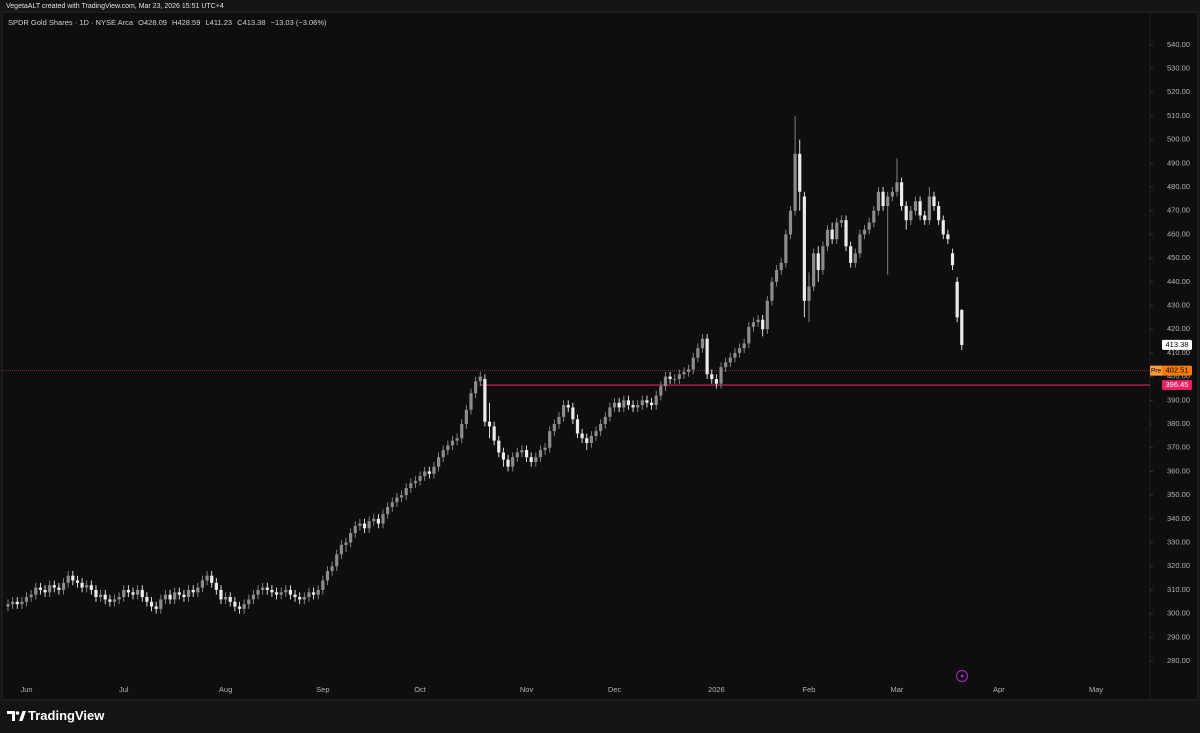 The width and height of the screenshot is (1200, 733). What do you see at coordinates (1178, 636) in the screenshot?
I see `y-tick-label: 290.00` at bounding box center [1178, 636].